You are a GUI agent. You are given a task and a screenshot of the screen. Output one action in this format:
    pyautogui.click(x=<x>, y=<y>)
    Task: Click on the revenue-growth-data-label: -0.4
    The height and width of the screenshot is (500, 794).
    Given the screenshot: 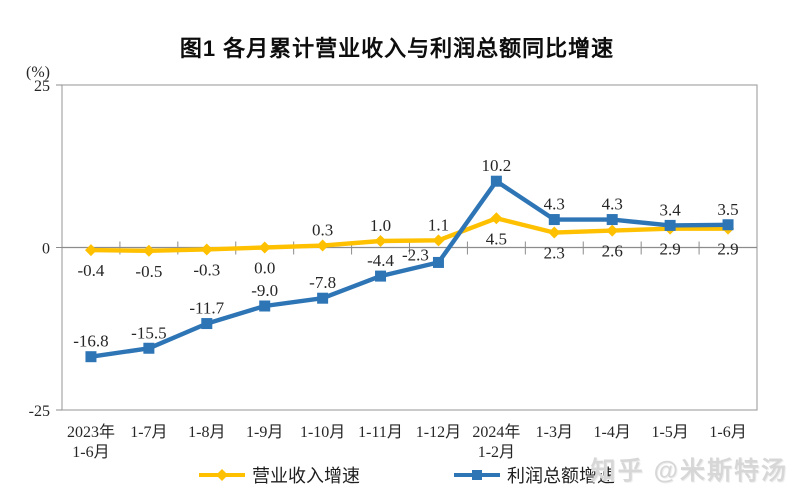 What is the action you would take?
    pyautogui.click(x=90, y=270)
    